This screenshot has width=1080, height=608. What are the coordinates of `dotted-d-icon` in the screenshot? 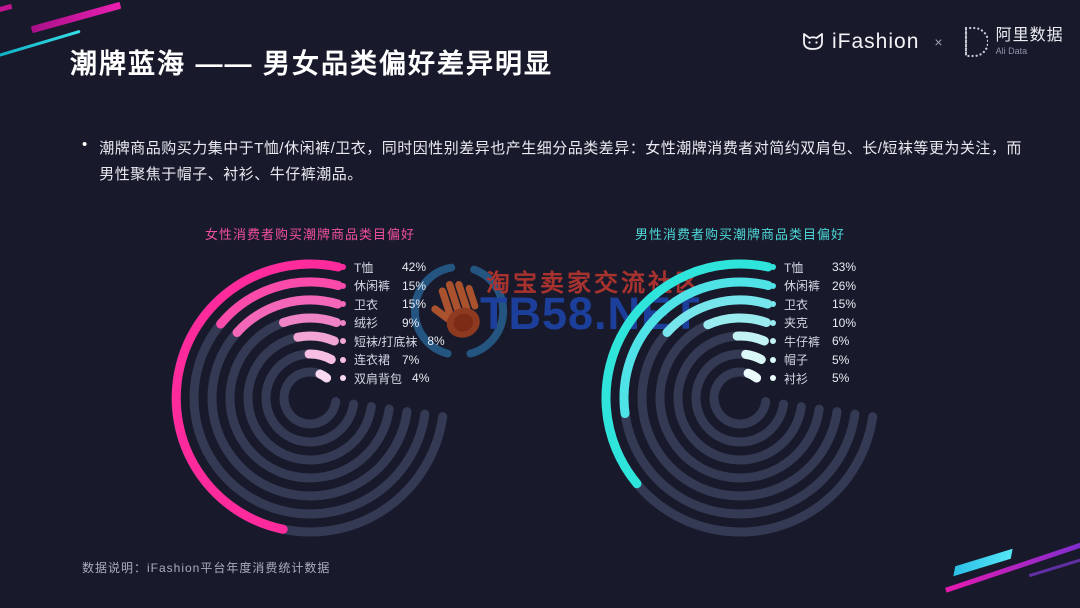 It's located at (976, 42).